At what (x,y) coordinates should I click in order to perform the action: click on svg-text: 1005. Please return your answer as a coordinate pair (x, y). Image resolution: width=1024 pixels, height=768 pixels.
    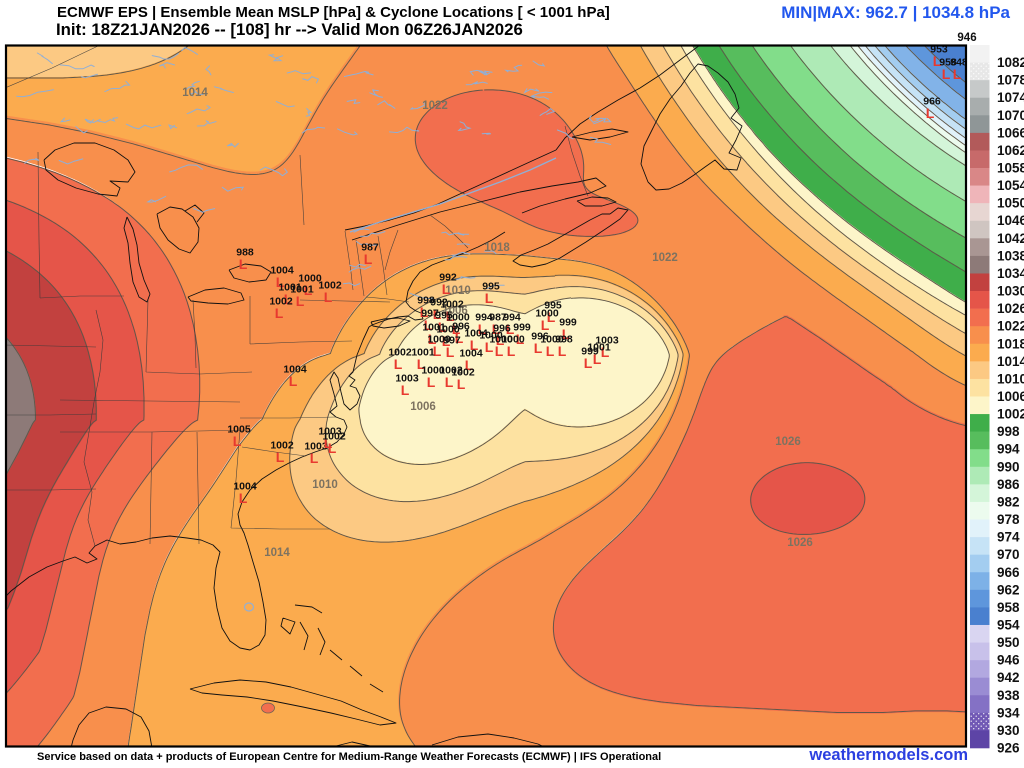
    Looking at the image, I should click on (239, 430).